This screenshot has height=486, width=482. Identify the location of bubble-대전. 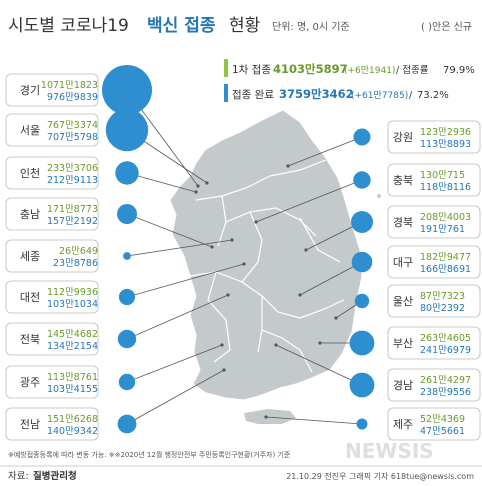
(127, 297).